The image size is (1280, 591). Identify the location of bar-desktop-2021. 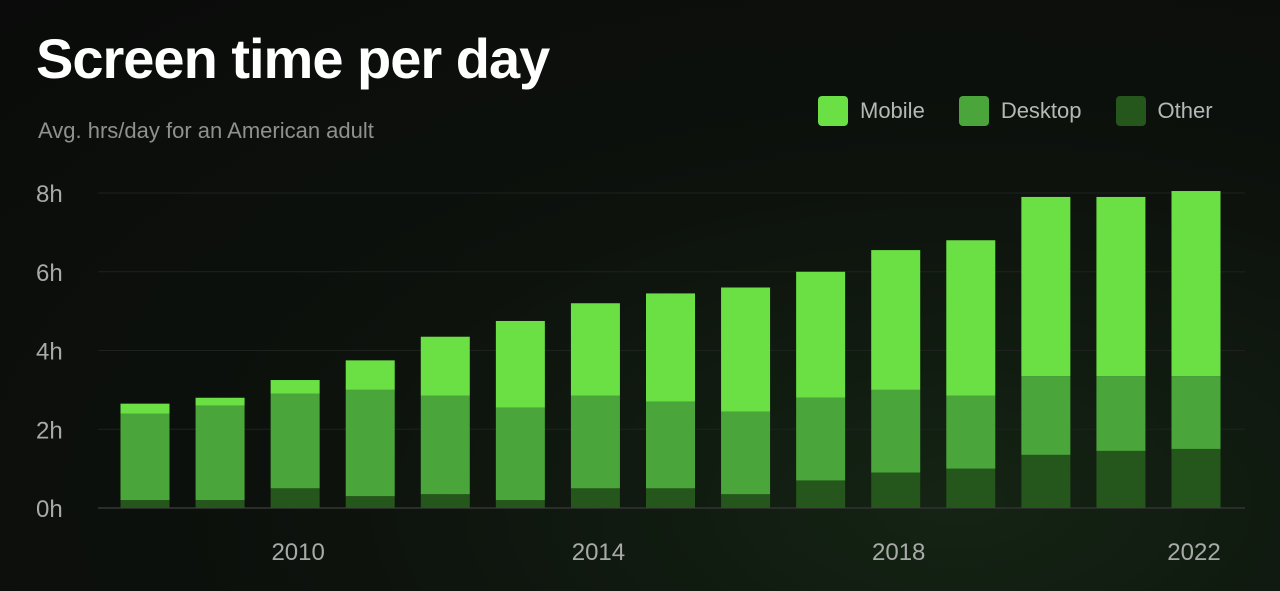
(1121, 413).